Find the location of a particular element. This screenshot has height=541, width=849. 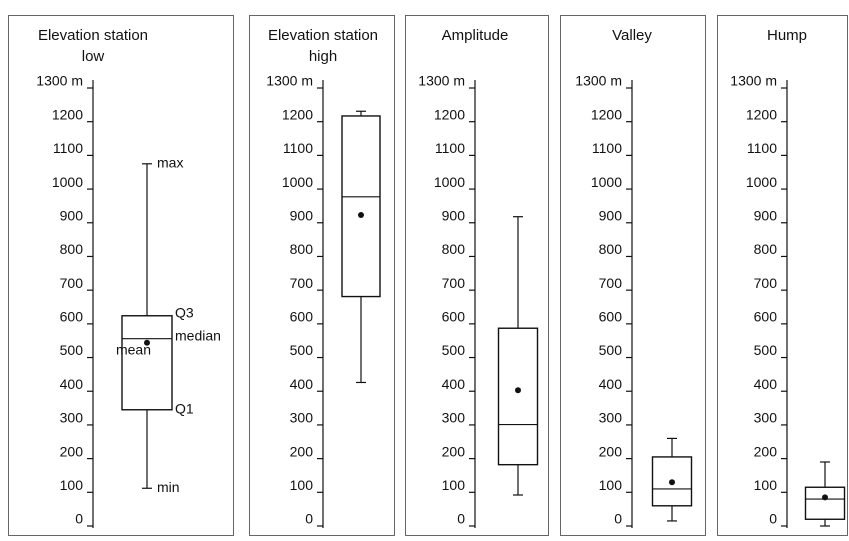

chart-title: Amplitude is located at coordinates (475, 35).